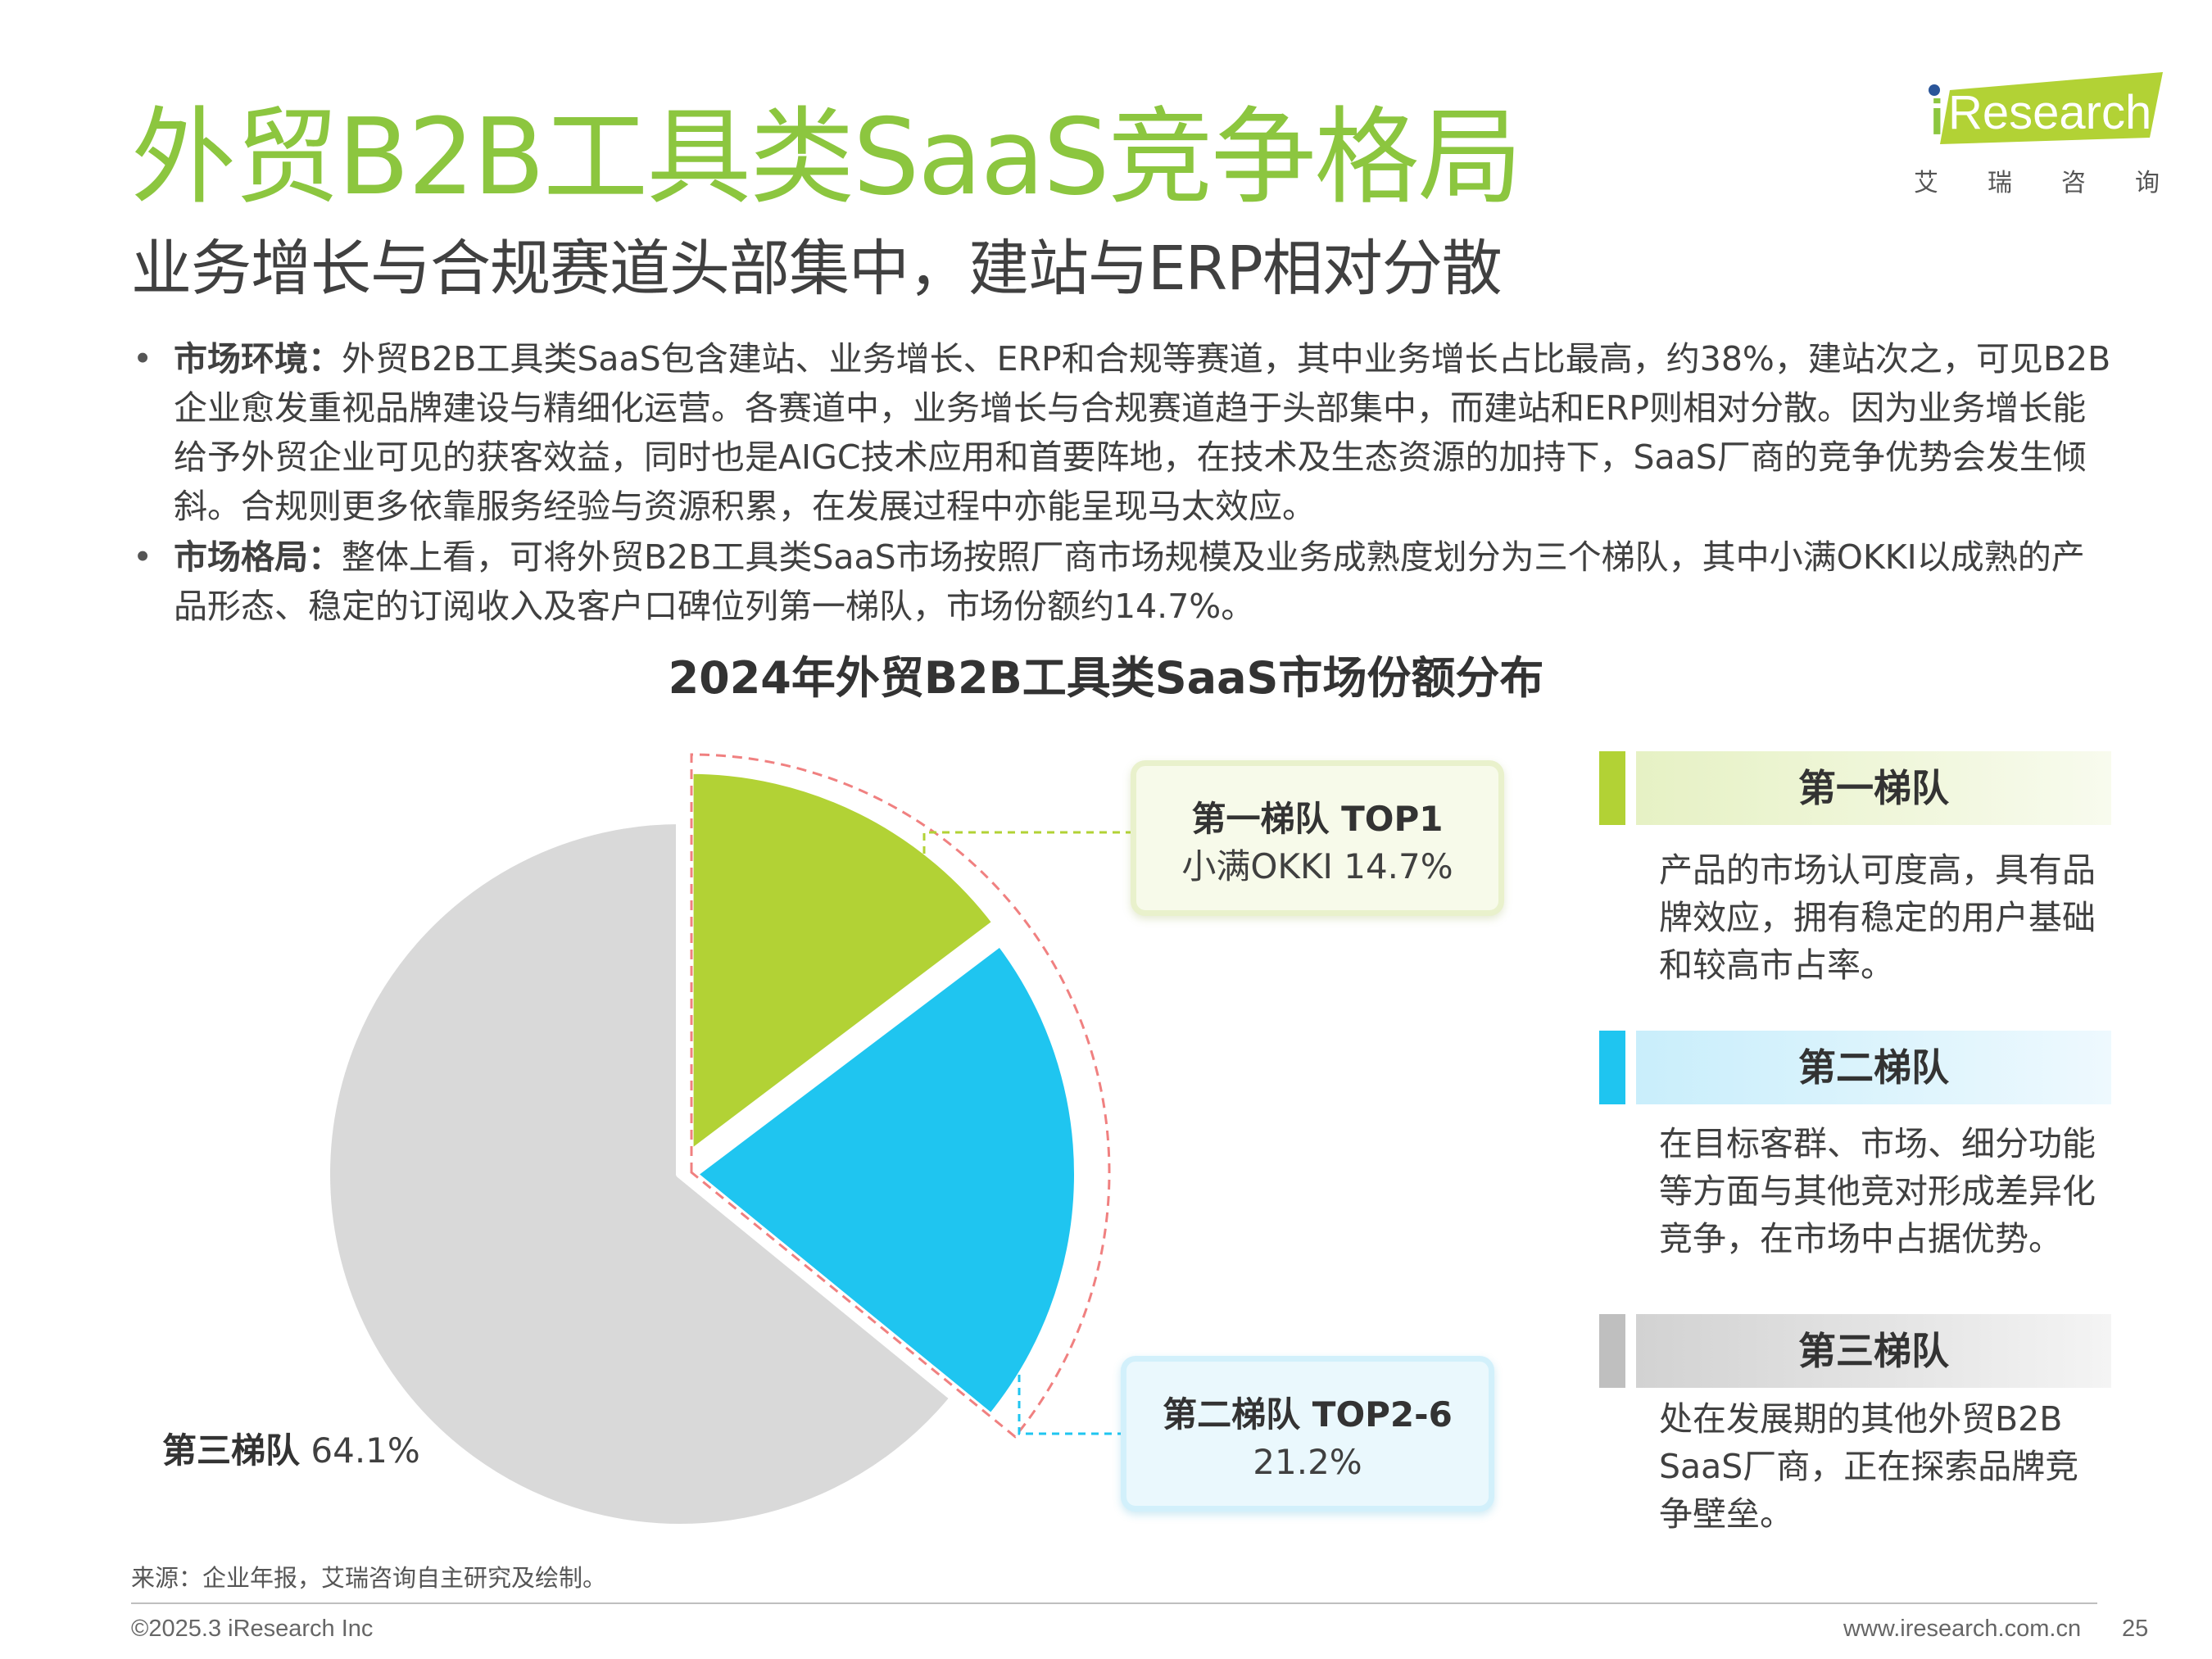 Image resolution: width=2212 pixels, height=1659 pixels. Describe the element at coordinates (1873, 1067) in the screenshot. I see `tier2-heading: 第二梯队` at that location.